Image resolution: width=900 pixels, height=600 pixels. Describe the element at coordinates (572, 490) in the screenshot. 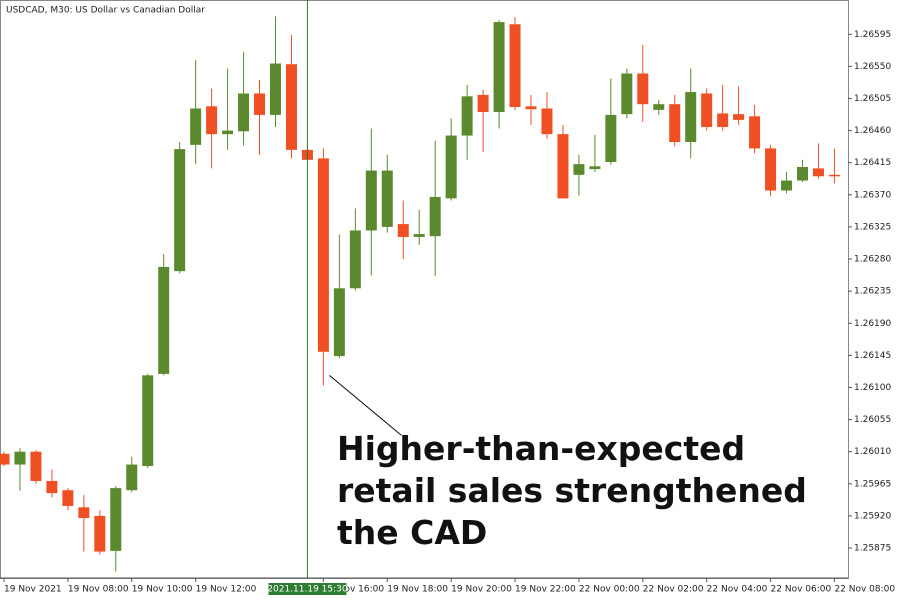

I see `annotation-text: retail sales strengthened` at that location.